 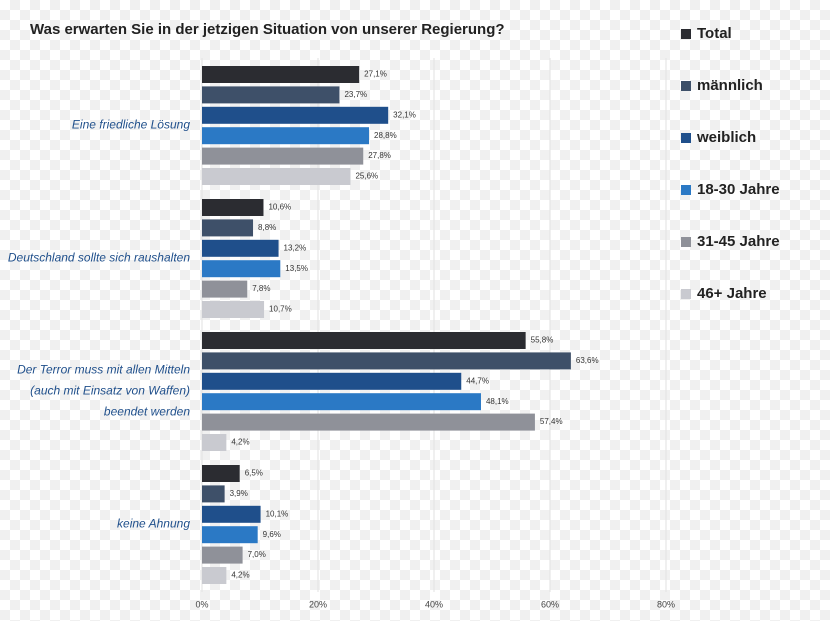 I want to click on legend-label: 31-45 Jahre, so click(x=738, y=241).